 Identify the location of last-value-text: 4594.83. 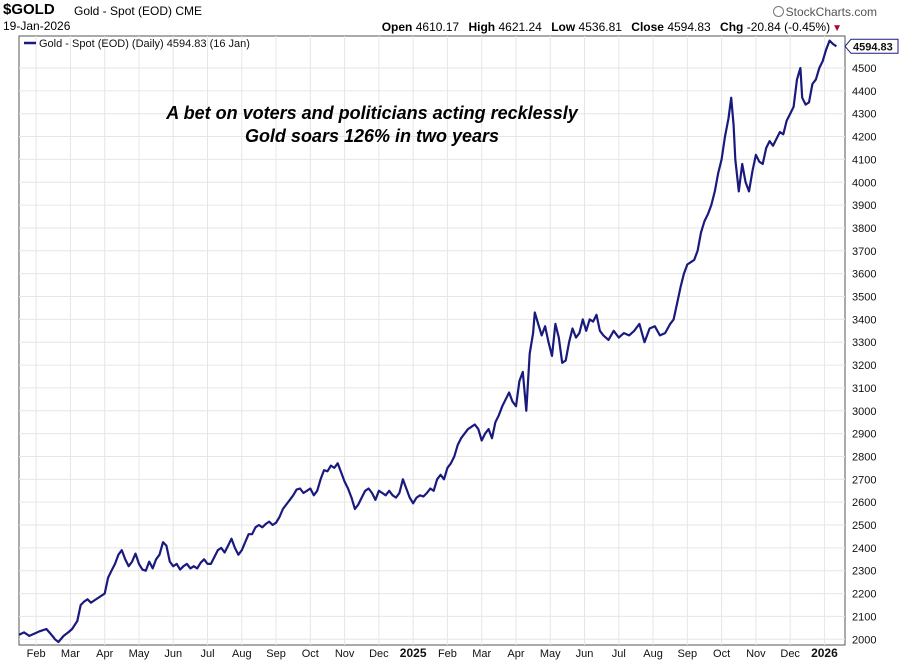
(873, 47).